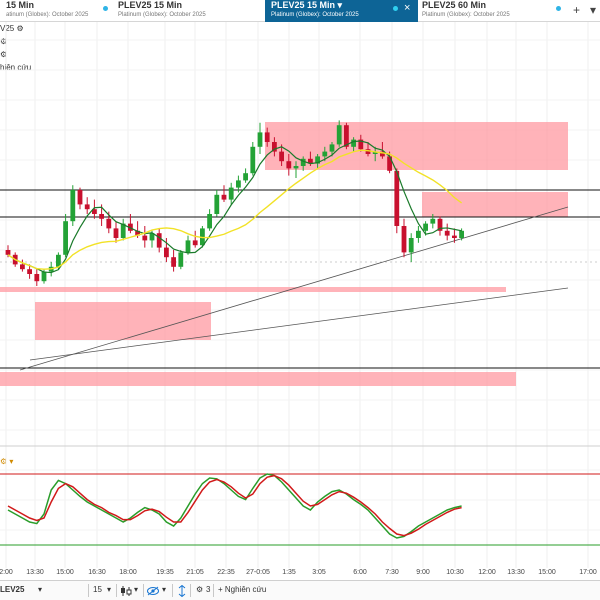 This screenshot has width=600, height=600. I want to click on visibility-icon, so click(153, 591).